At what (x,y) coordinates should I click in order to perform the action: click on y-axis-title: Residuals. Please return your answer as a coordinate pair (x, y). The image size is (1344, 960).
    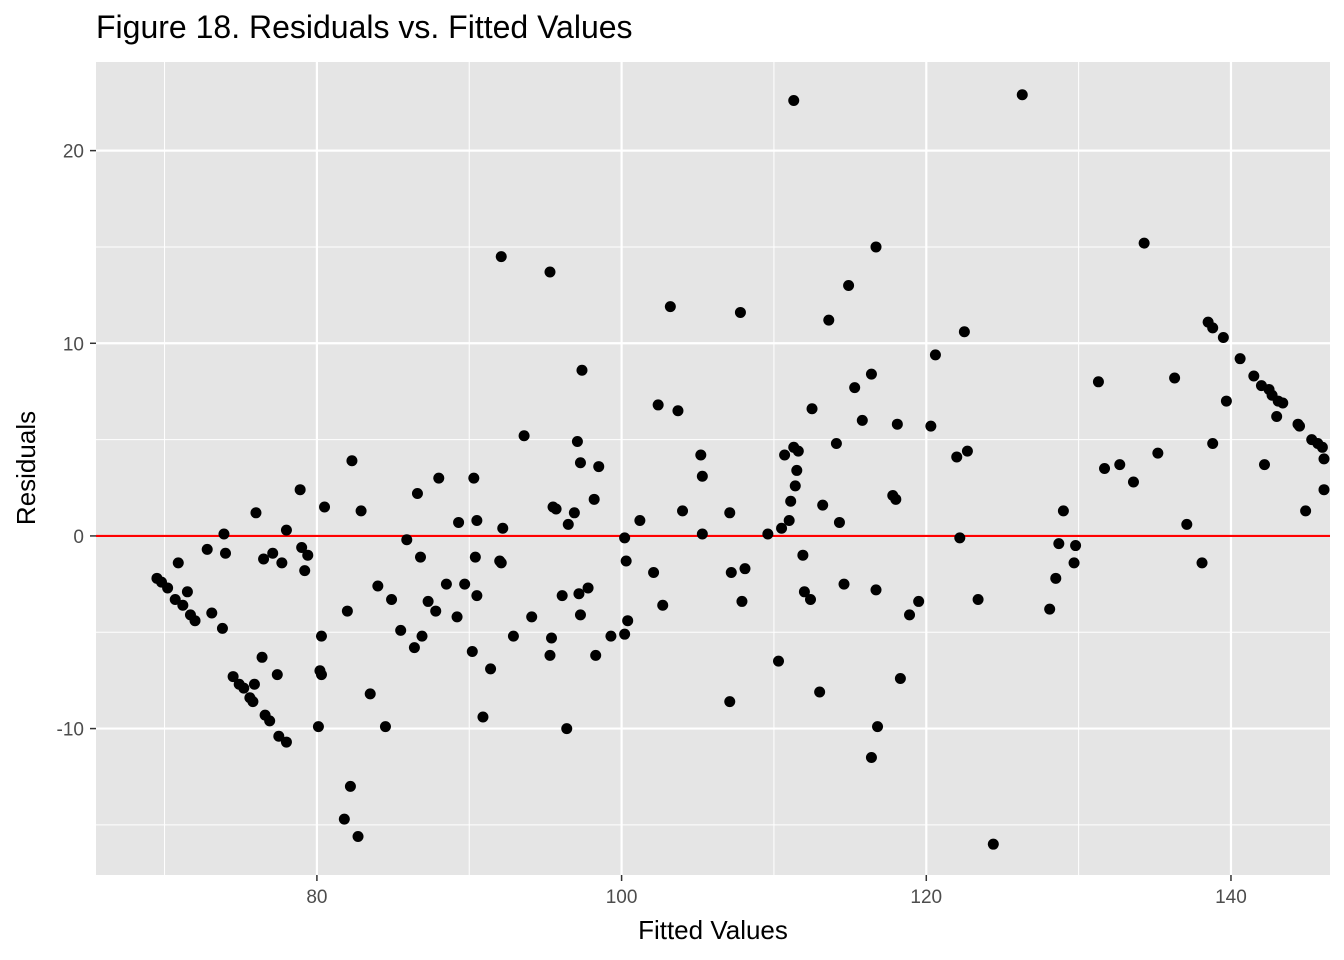
    Looking at the image, I should click on (26, 468).